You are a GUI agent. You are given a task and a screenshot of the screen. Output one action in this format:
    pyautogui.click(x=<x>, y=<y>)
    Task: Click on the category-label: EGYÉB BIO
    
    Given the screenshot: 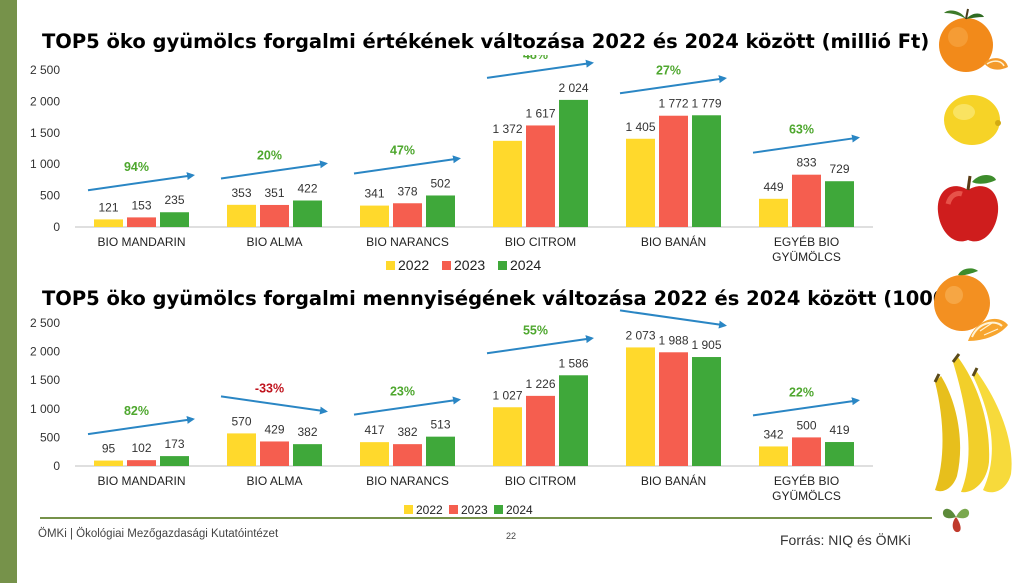 What is the action you would take?
    pyautogui.click(x=806, y=480)
    